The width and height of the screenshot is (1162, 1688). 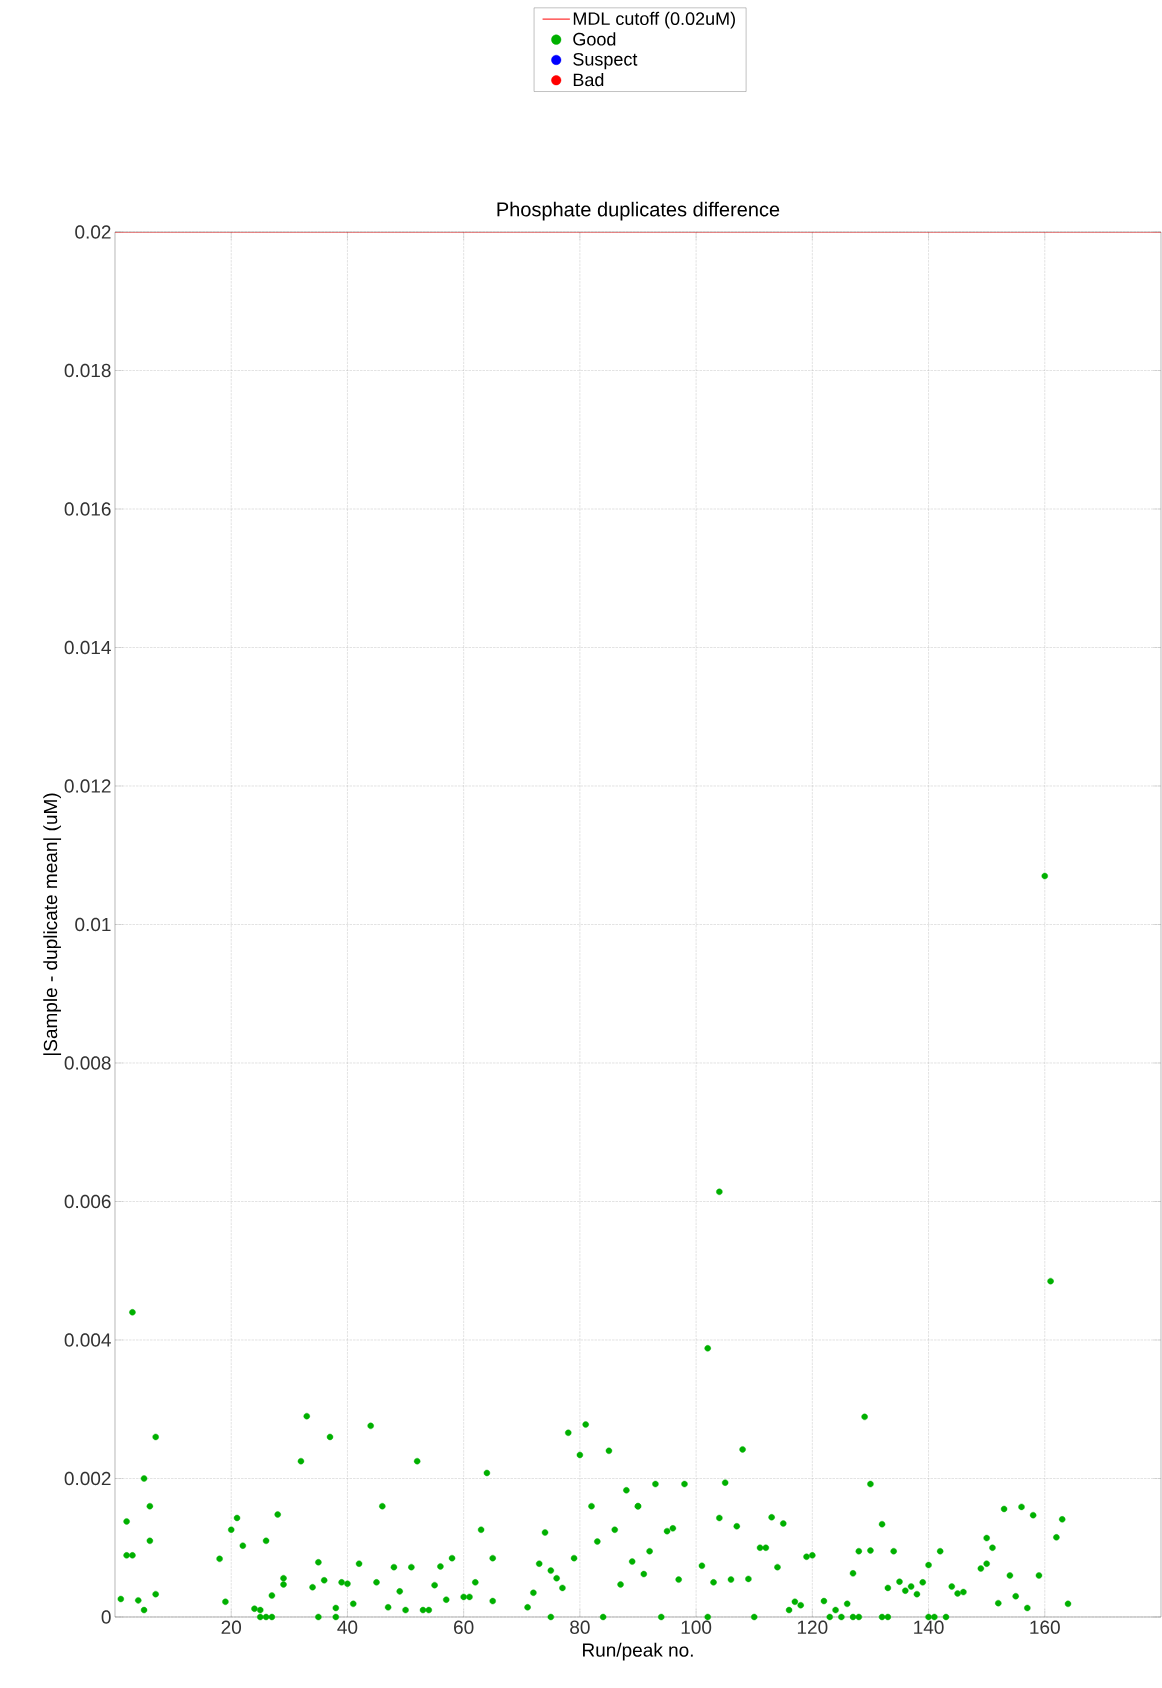 I want to click on x-tick-label: 120, so click(x=812, y=1627).